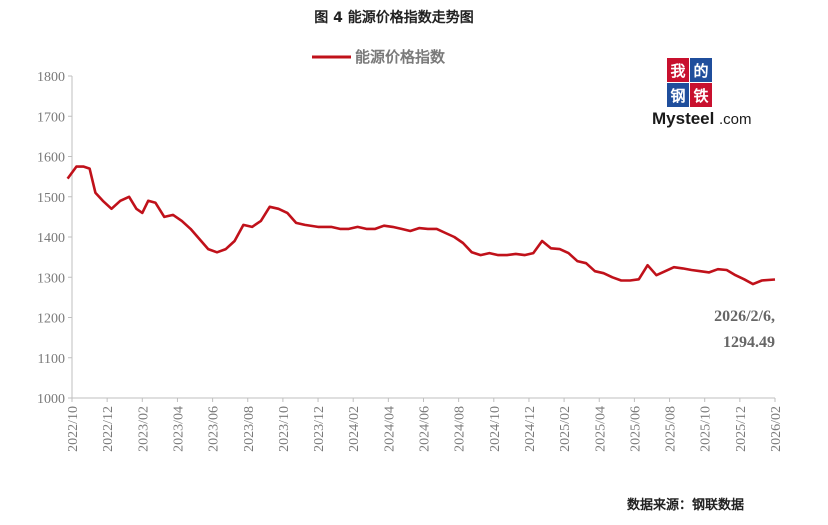 The height and width of the screenshot is (525, 828). What do you see at coordinates (51, 198) in the screenshot?
I see `y-tick-label: 1500` at bounding box center [51, 198].